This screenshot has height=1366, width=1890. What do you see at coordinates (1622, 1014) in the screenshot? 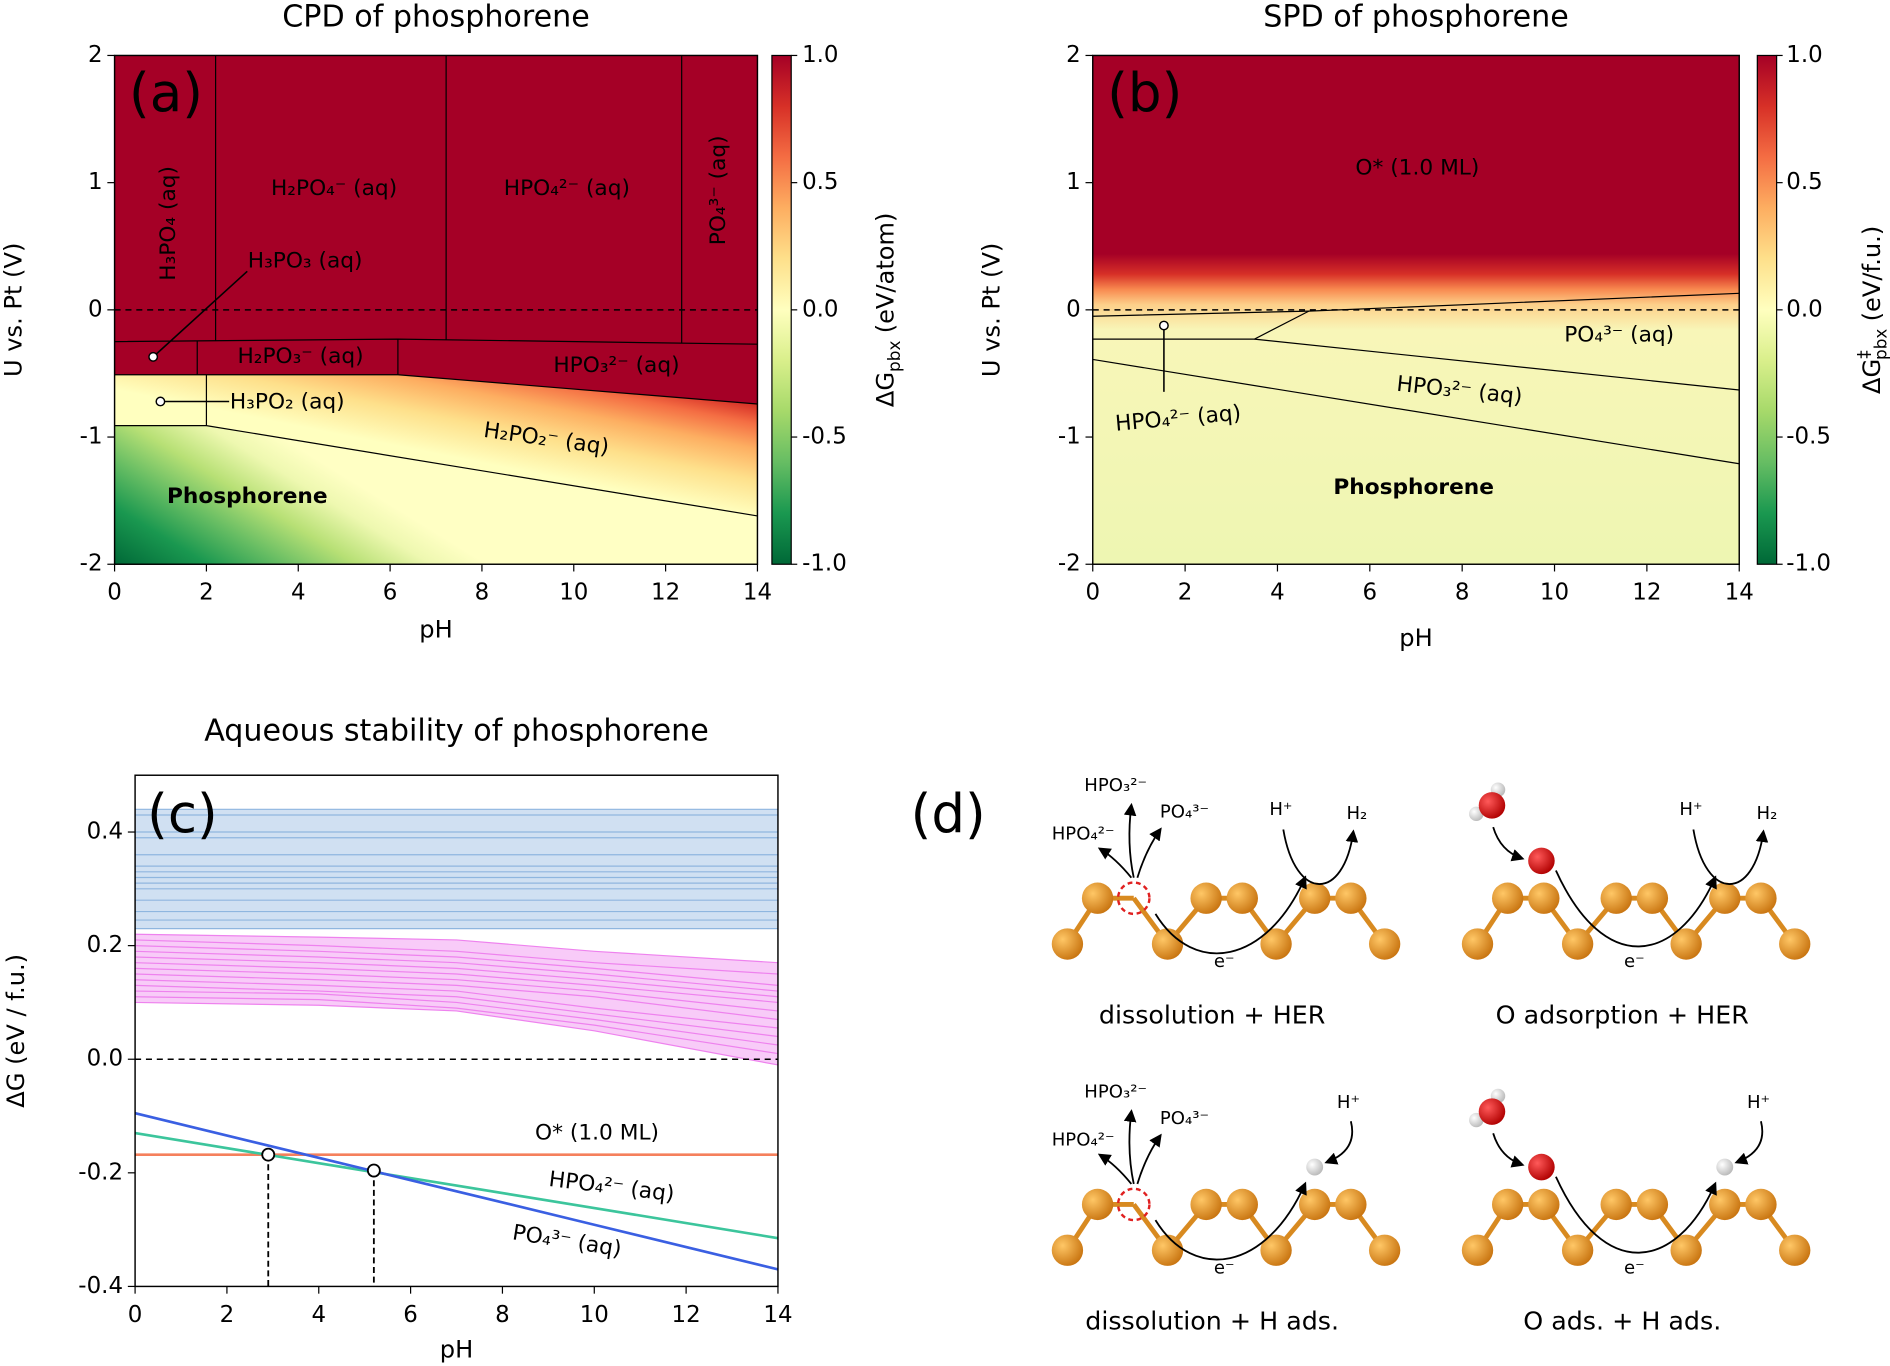
I see `caption: O adsorption + HER` at bounding box center [1622, 1014].